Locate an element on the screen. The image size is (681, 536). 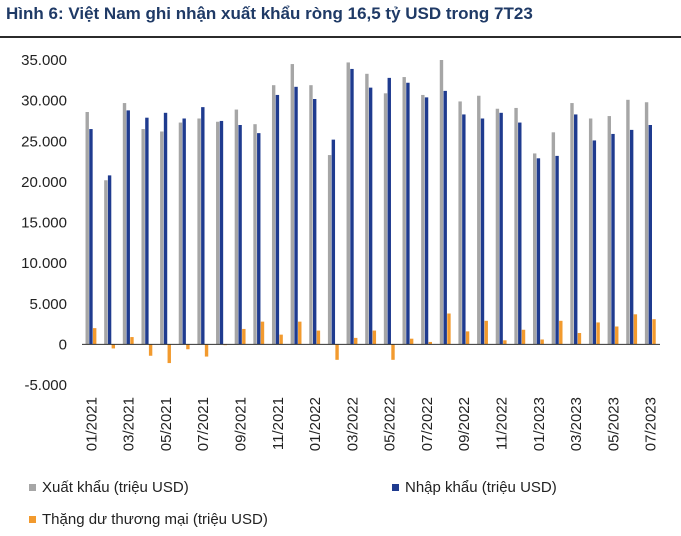
x-tick-label: 09/2022 is located at coordinates (464, 424).